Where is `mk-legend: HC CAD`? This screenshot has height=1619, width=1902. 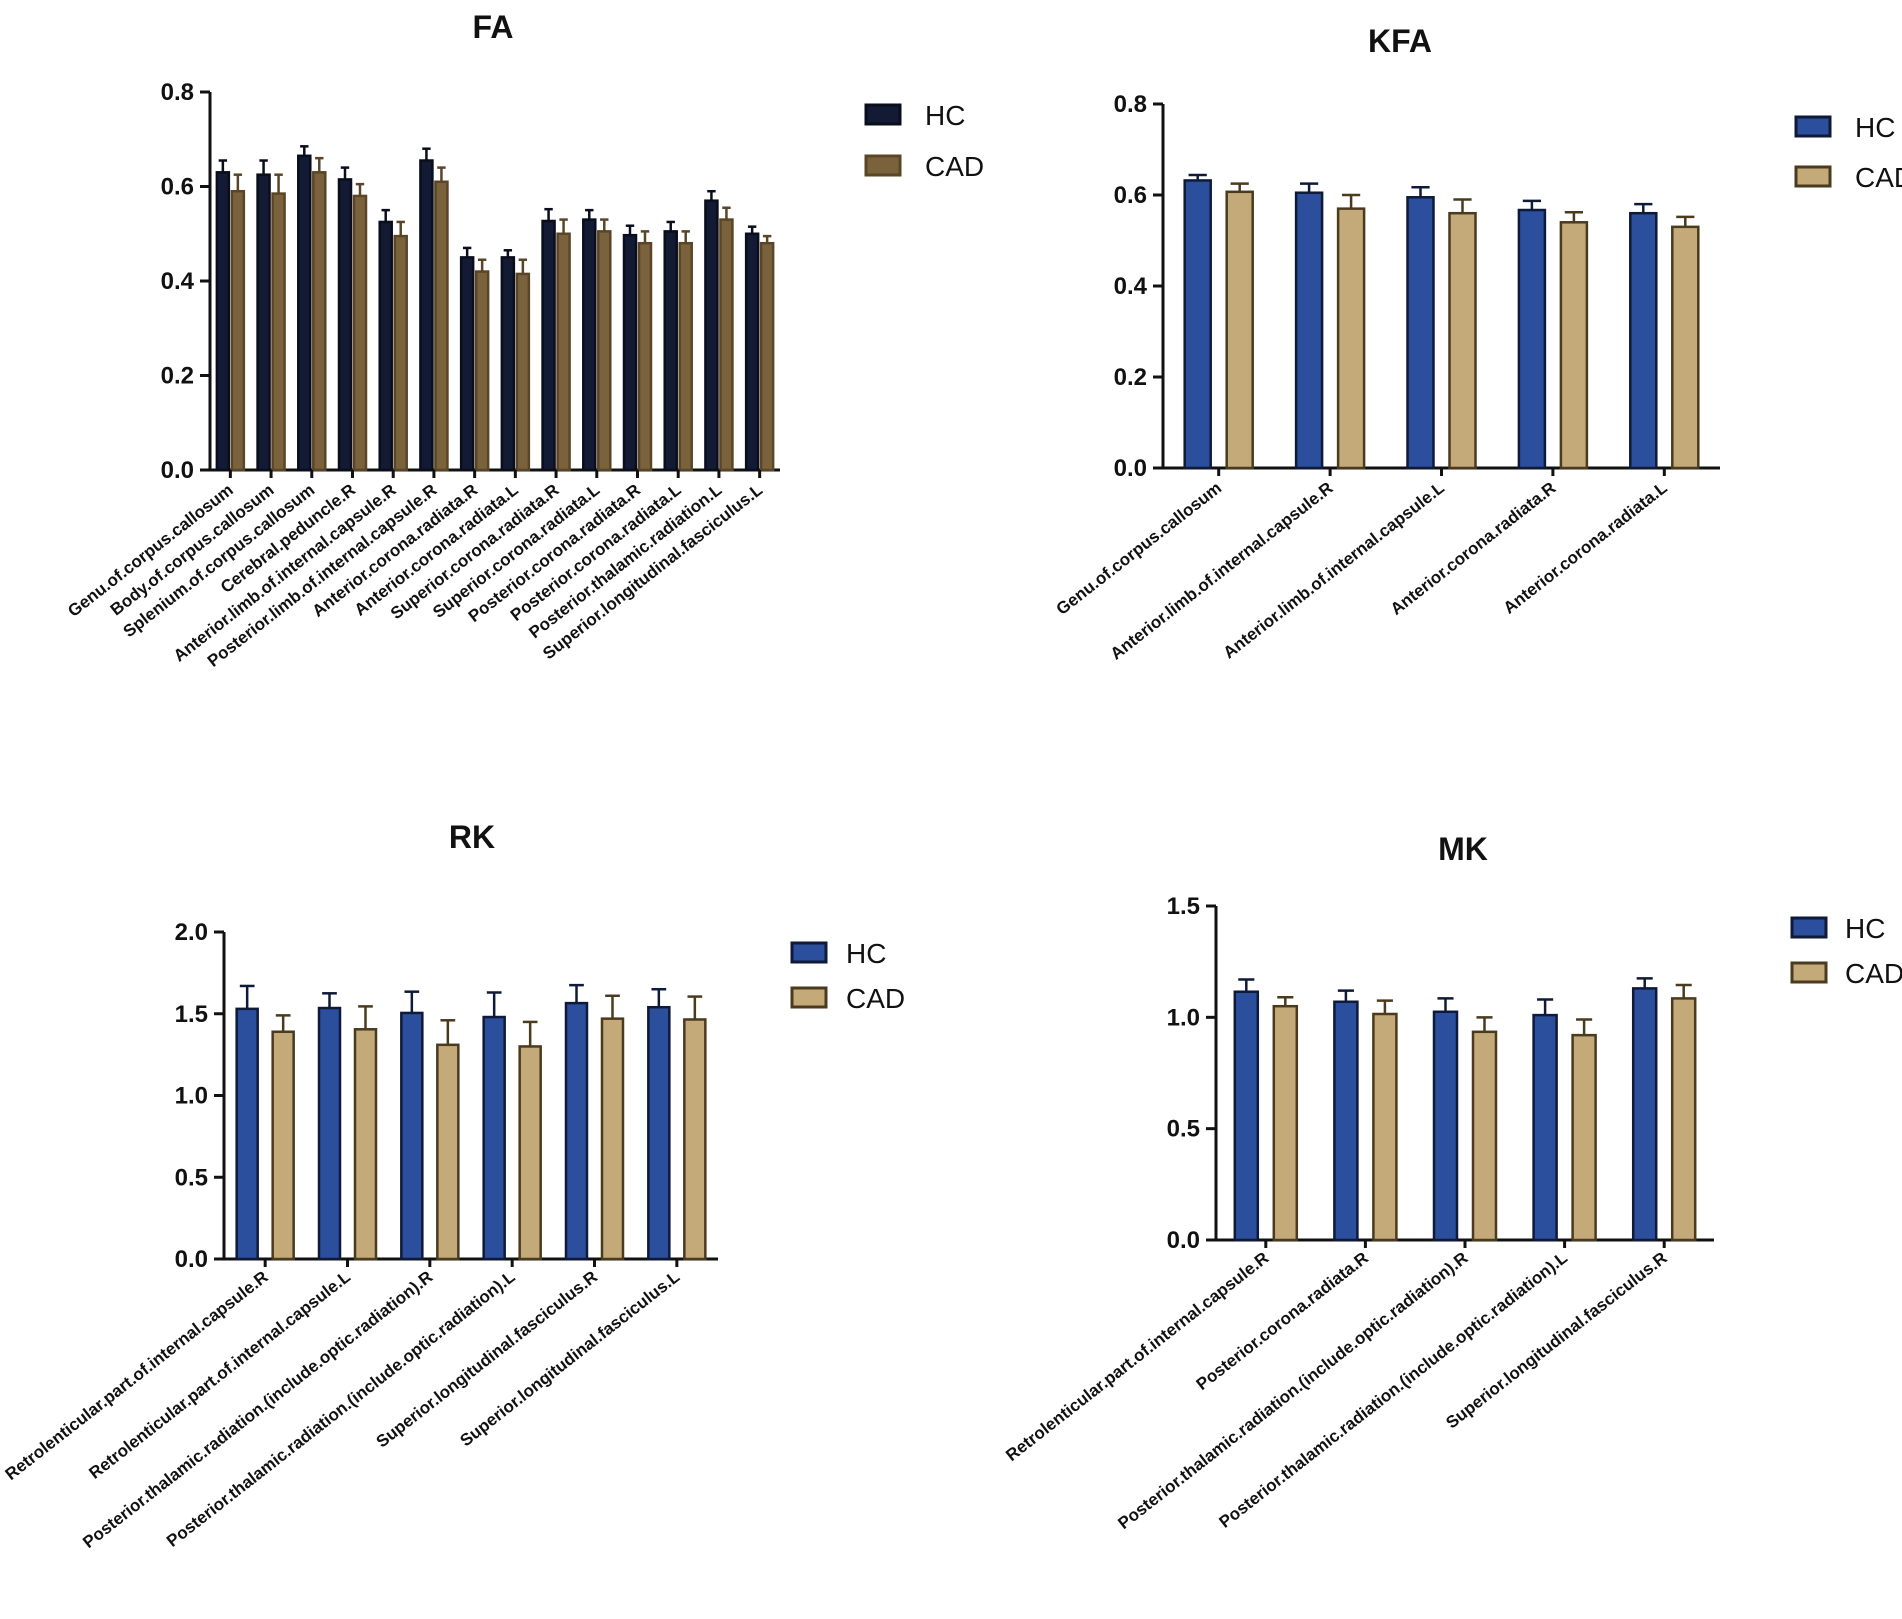 mk-legend: HC CAD is located at coordinates (1846, 951).